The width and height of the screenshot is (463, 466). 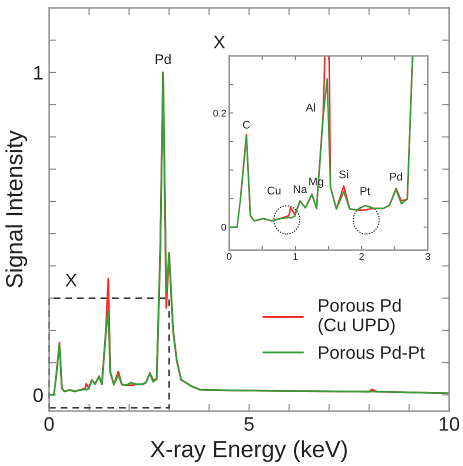 What do you see at coordinates (246, 124) in the screenshot?
I see `annotation: C` at bounding box center [246, 124].